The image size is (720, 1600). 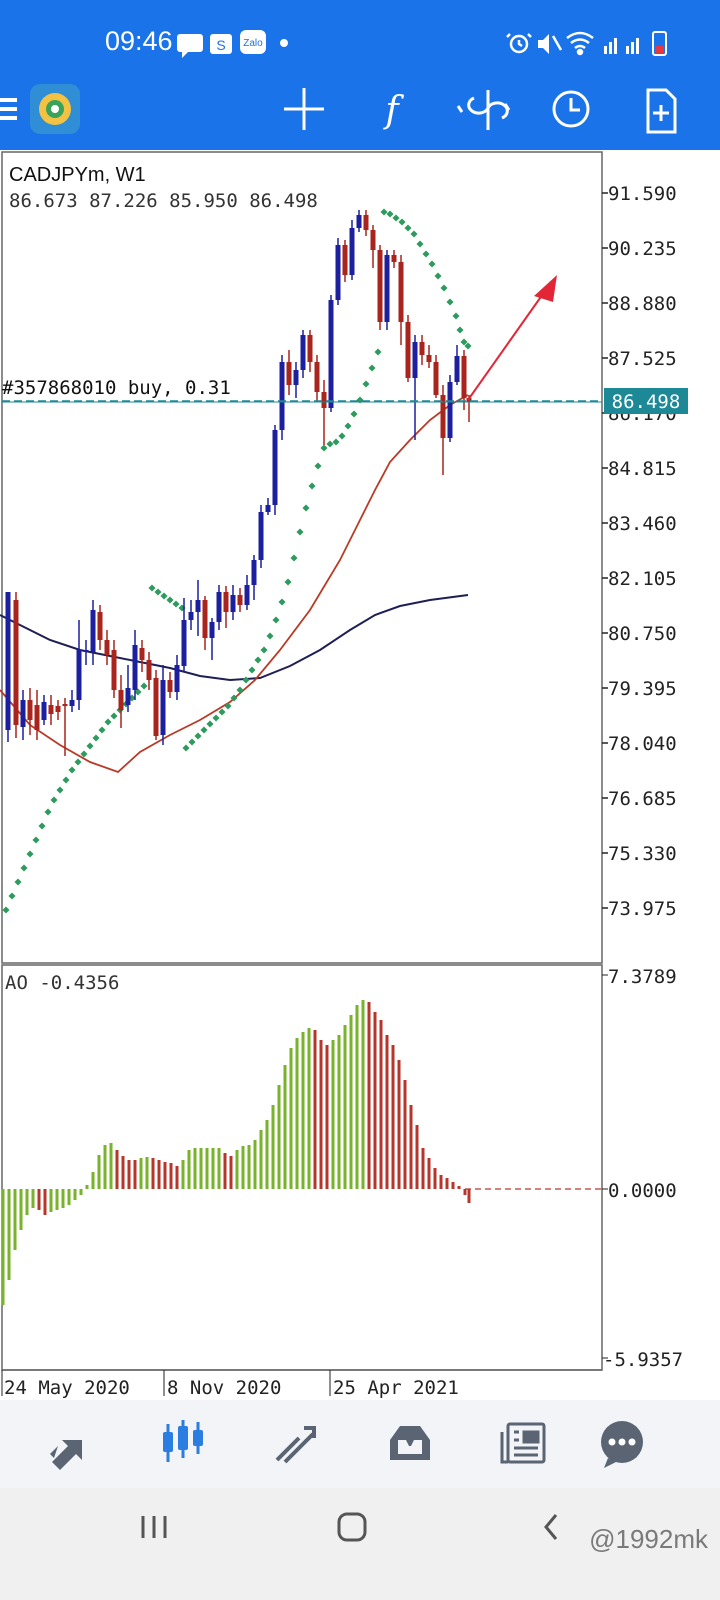 I want to click on price-axis-label: 80.750, so click(x=642, y=634).